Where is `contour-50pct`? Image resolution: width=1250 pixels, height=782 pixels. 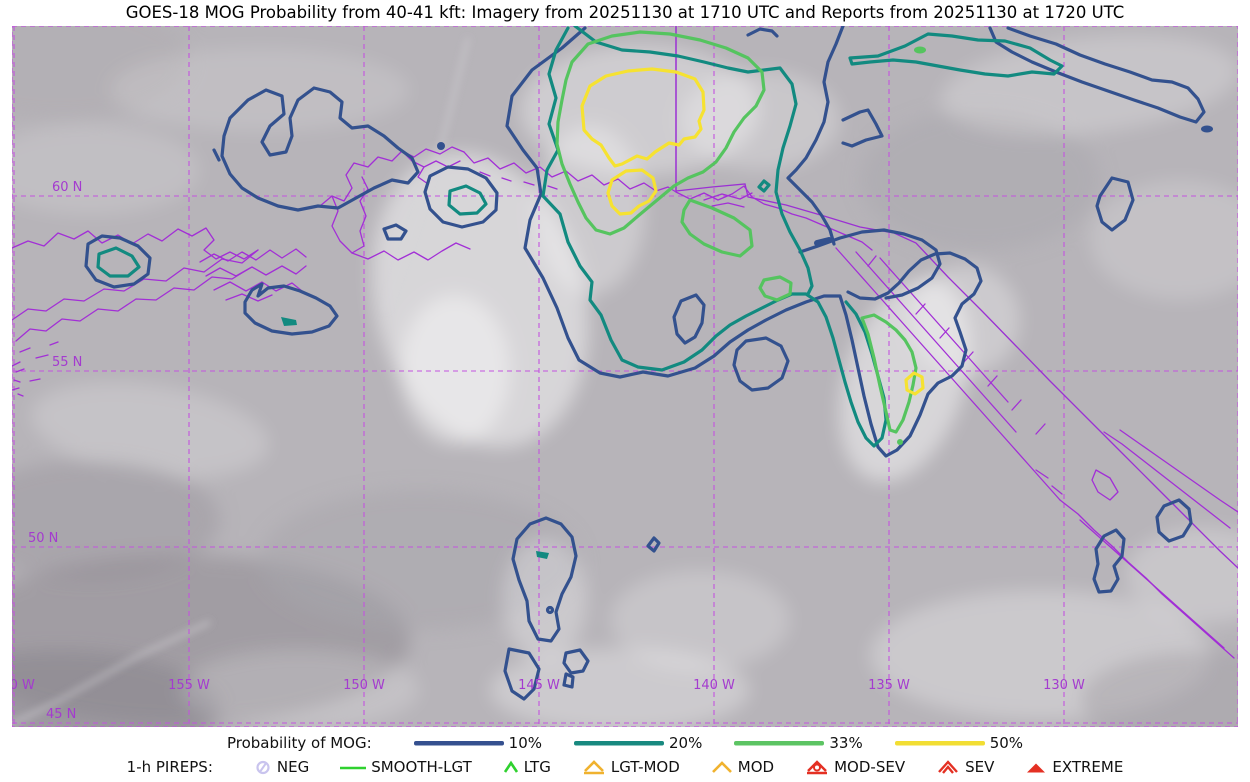
contour-50pct is located at coordinates (752, 231).